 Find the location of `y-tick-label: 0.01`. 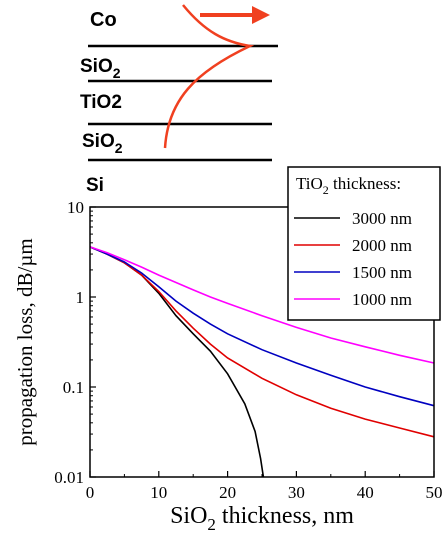

y-tick-label: 0.01 is located at coordinates (69, 477).